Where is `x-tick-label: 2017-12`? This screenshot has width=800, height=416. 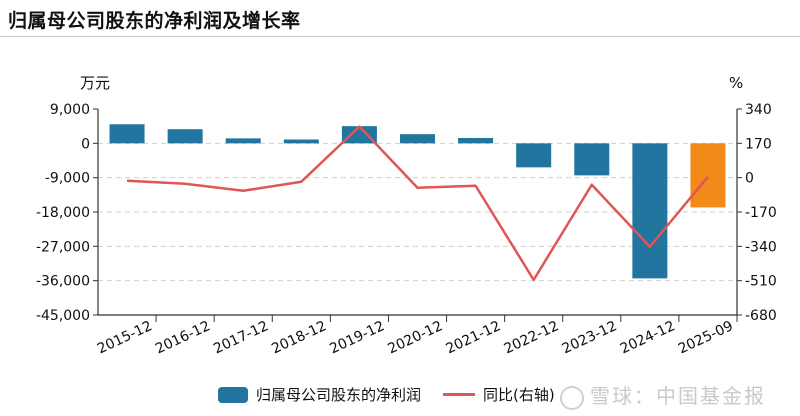 x-tick-label: 2017-12 is located at coordinates (241, 337).